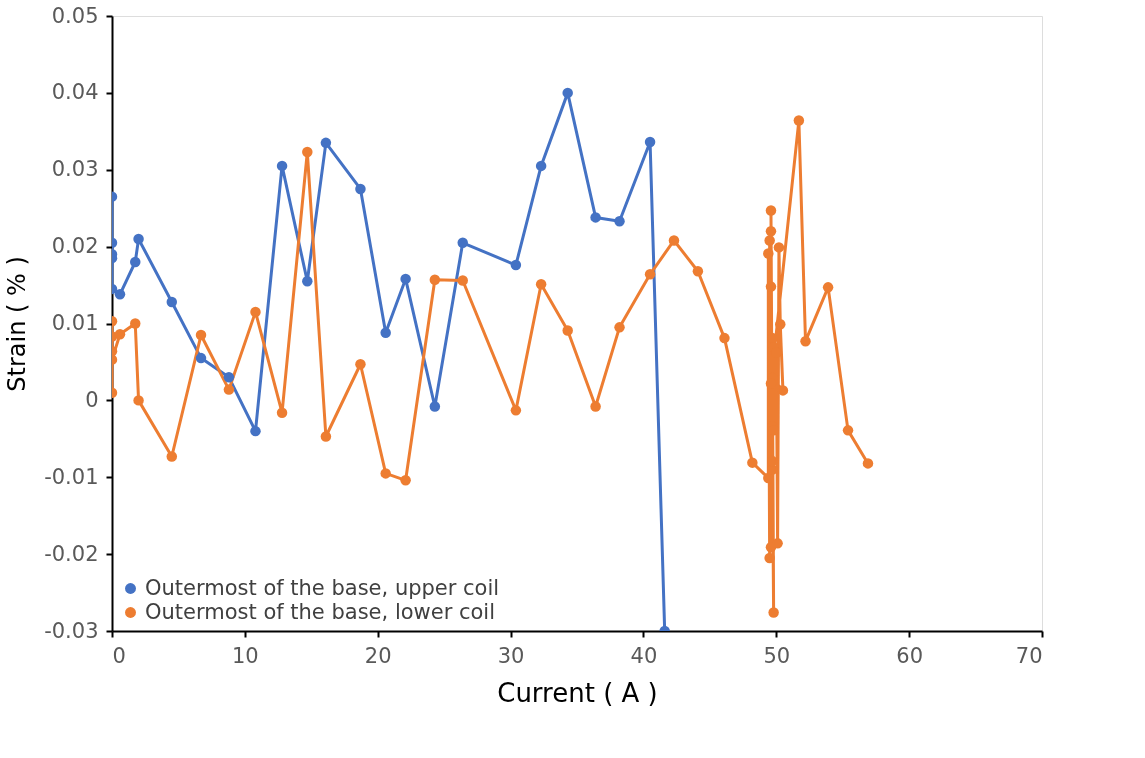 This screenshot has height=758, width=1145. What do you see at coordinates (75, 169) in the screenshot?
I see `y-tick-label: 0.03` at bounding box center [75, 169].